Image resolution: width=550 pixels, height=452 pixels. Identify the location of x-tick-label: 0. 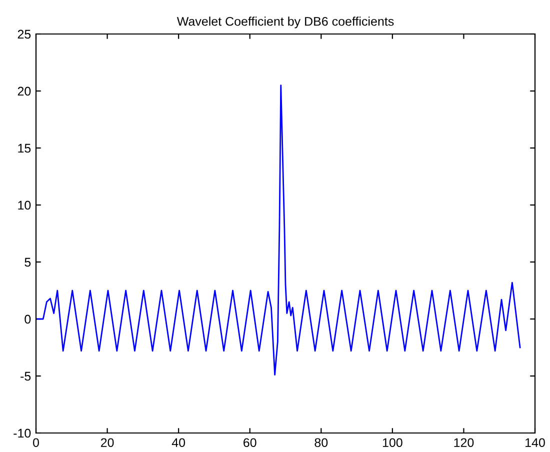
(36, 443).